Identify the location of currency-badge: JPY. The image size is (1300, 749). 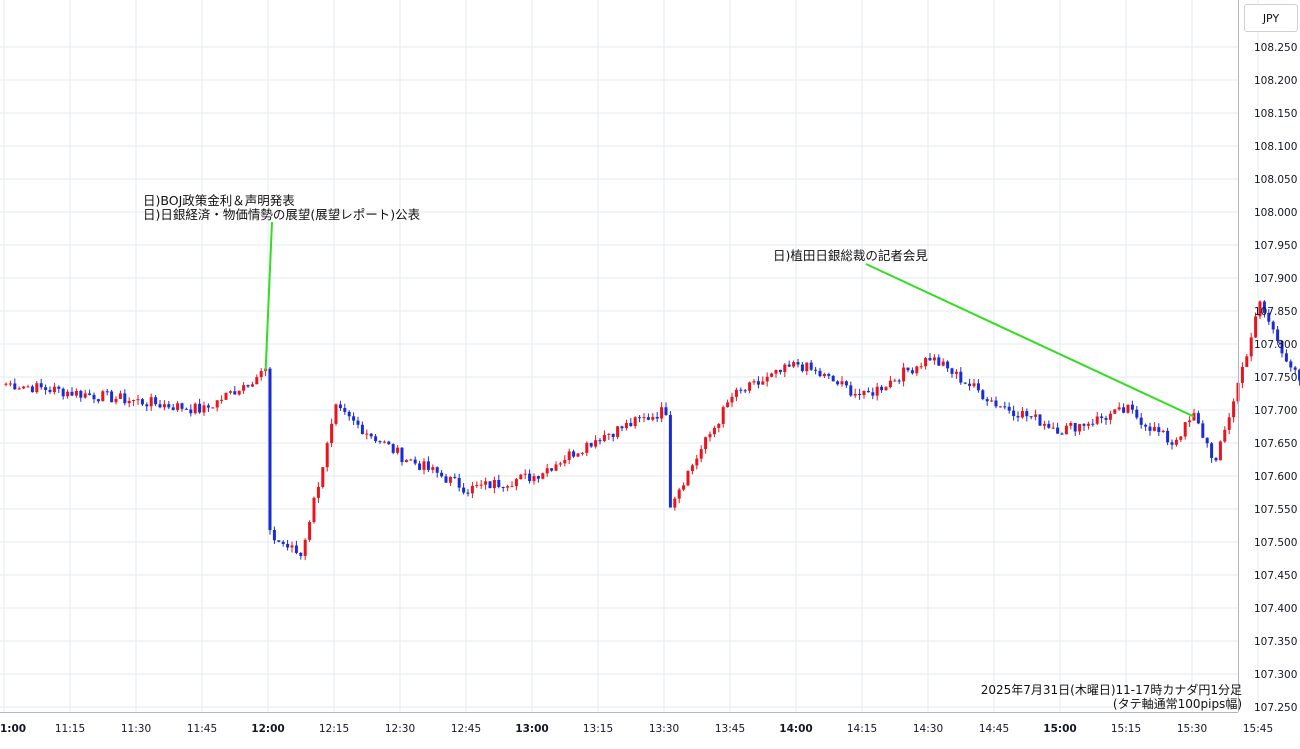
(1271, 18).